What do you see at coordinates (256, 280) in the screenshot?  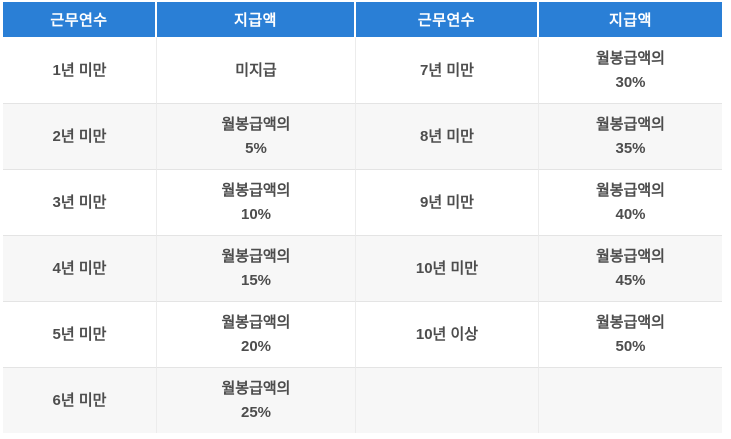 I see `cell-text-line: 15%` at bounding box center [256, 280].